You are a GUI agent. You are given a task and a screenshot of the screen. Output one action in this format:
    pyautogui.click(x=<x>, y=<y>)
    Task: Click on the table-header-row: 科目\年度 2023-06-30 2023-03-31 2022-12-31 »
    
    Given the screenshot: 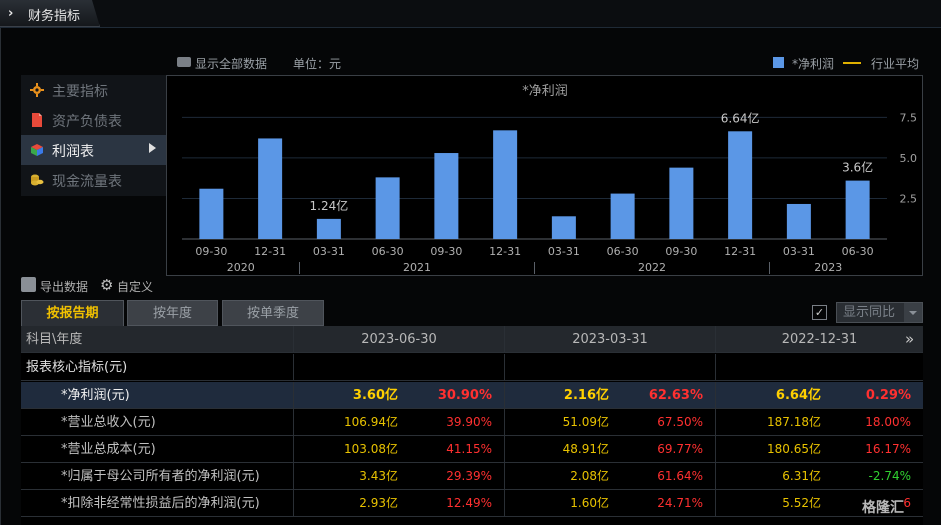 What is the action you would take?
    pyautogui.click(x=472, y=339)
    